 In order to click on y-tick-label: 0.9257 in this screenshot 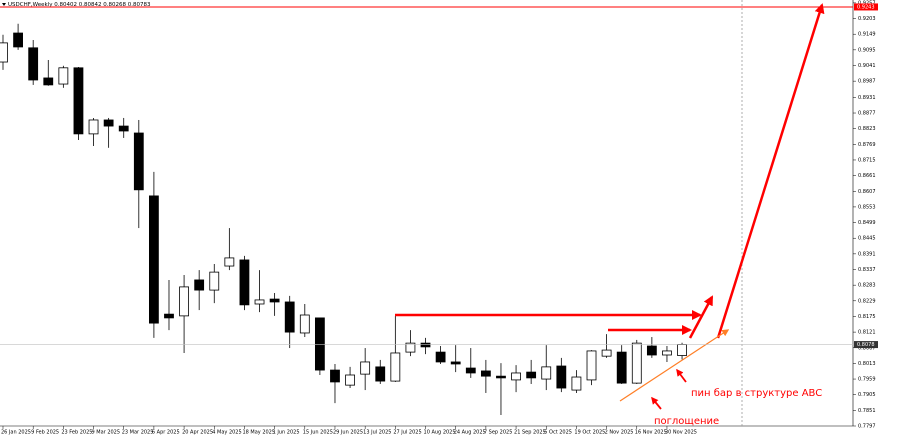, I will do `click(867, 3)`.